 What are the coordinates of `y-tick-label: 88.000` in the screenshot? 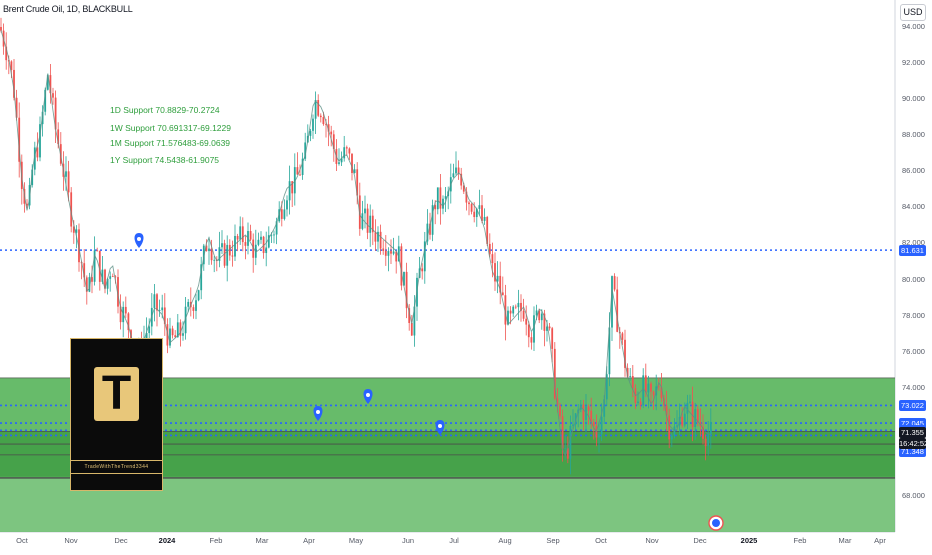 It's located at (913, 135).